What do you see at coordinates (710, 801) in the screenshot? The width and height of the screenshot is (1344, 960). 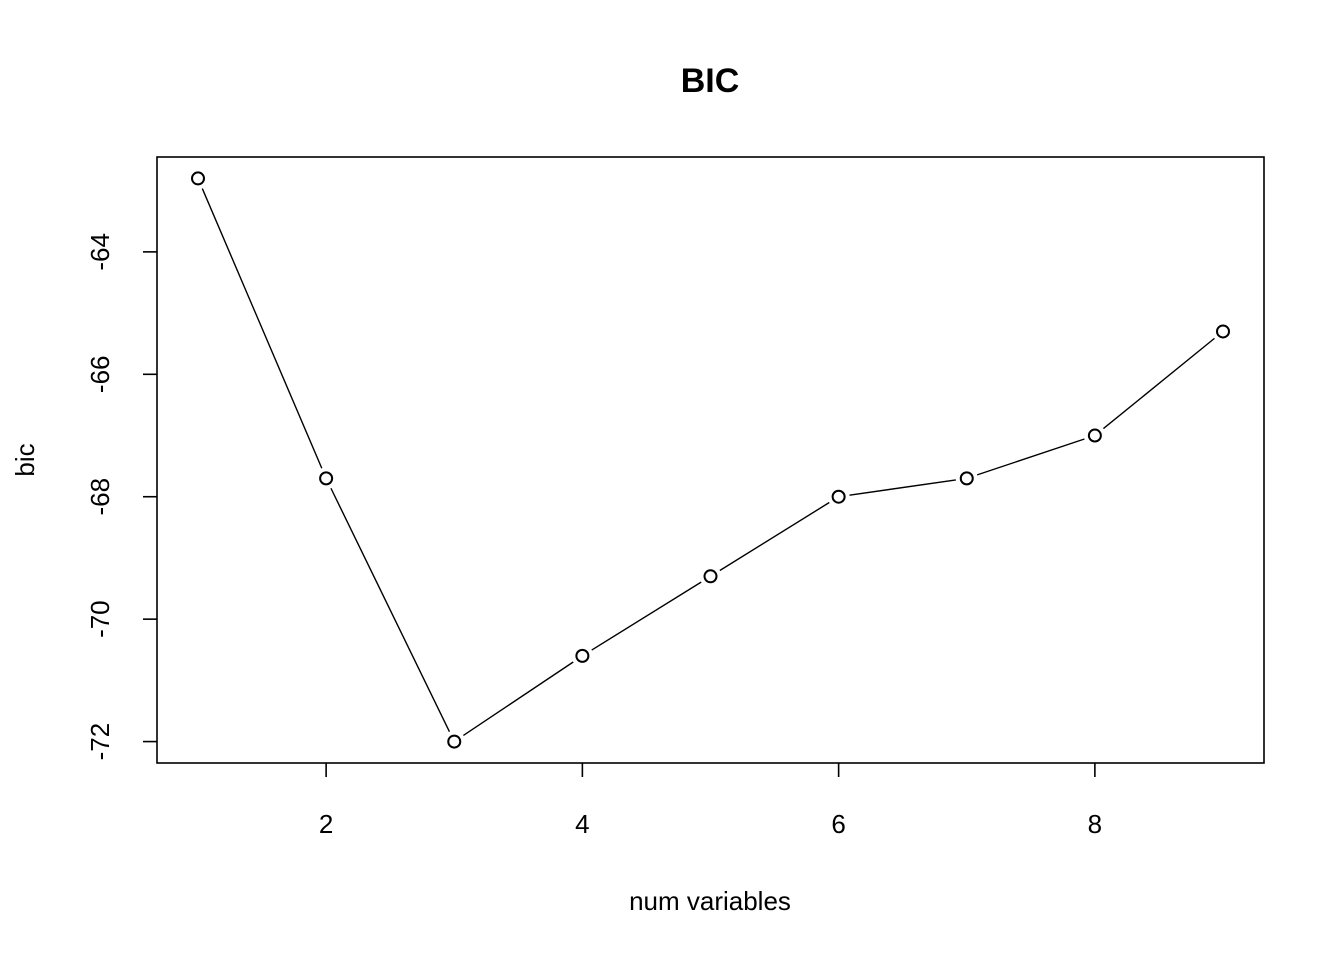 I see `x-axis: 2 4 6 8` at bounding box center [710, 801].